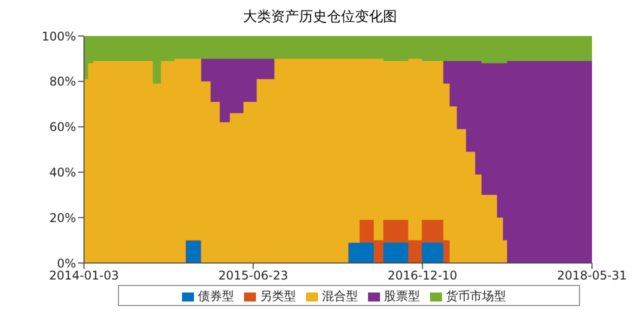 The width and height of the screenshot is (640, 320). Describe the element at coordinates (62, 81) in the screenshot. I see `y-tick-label: 80%` at that location.